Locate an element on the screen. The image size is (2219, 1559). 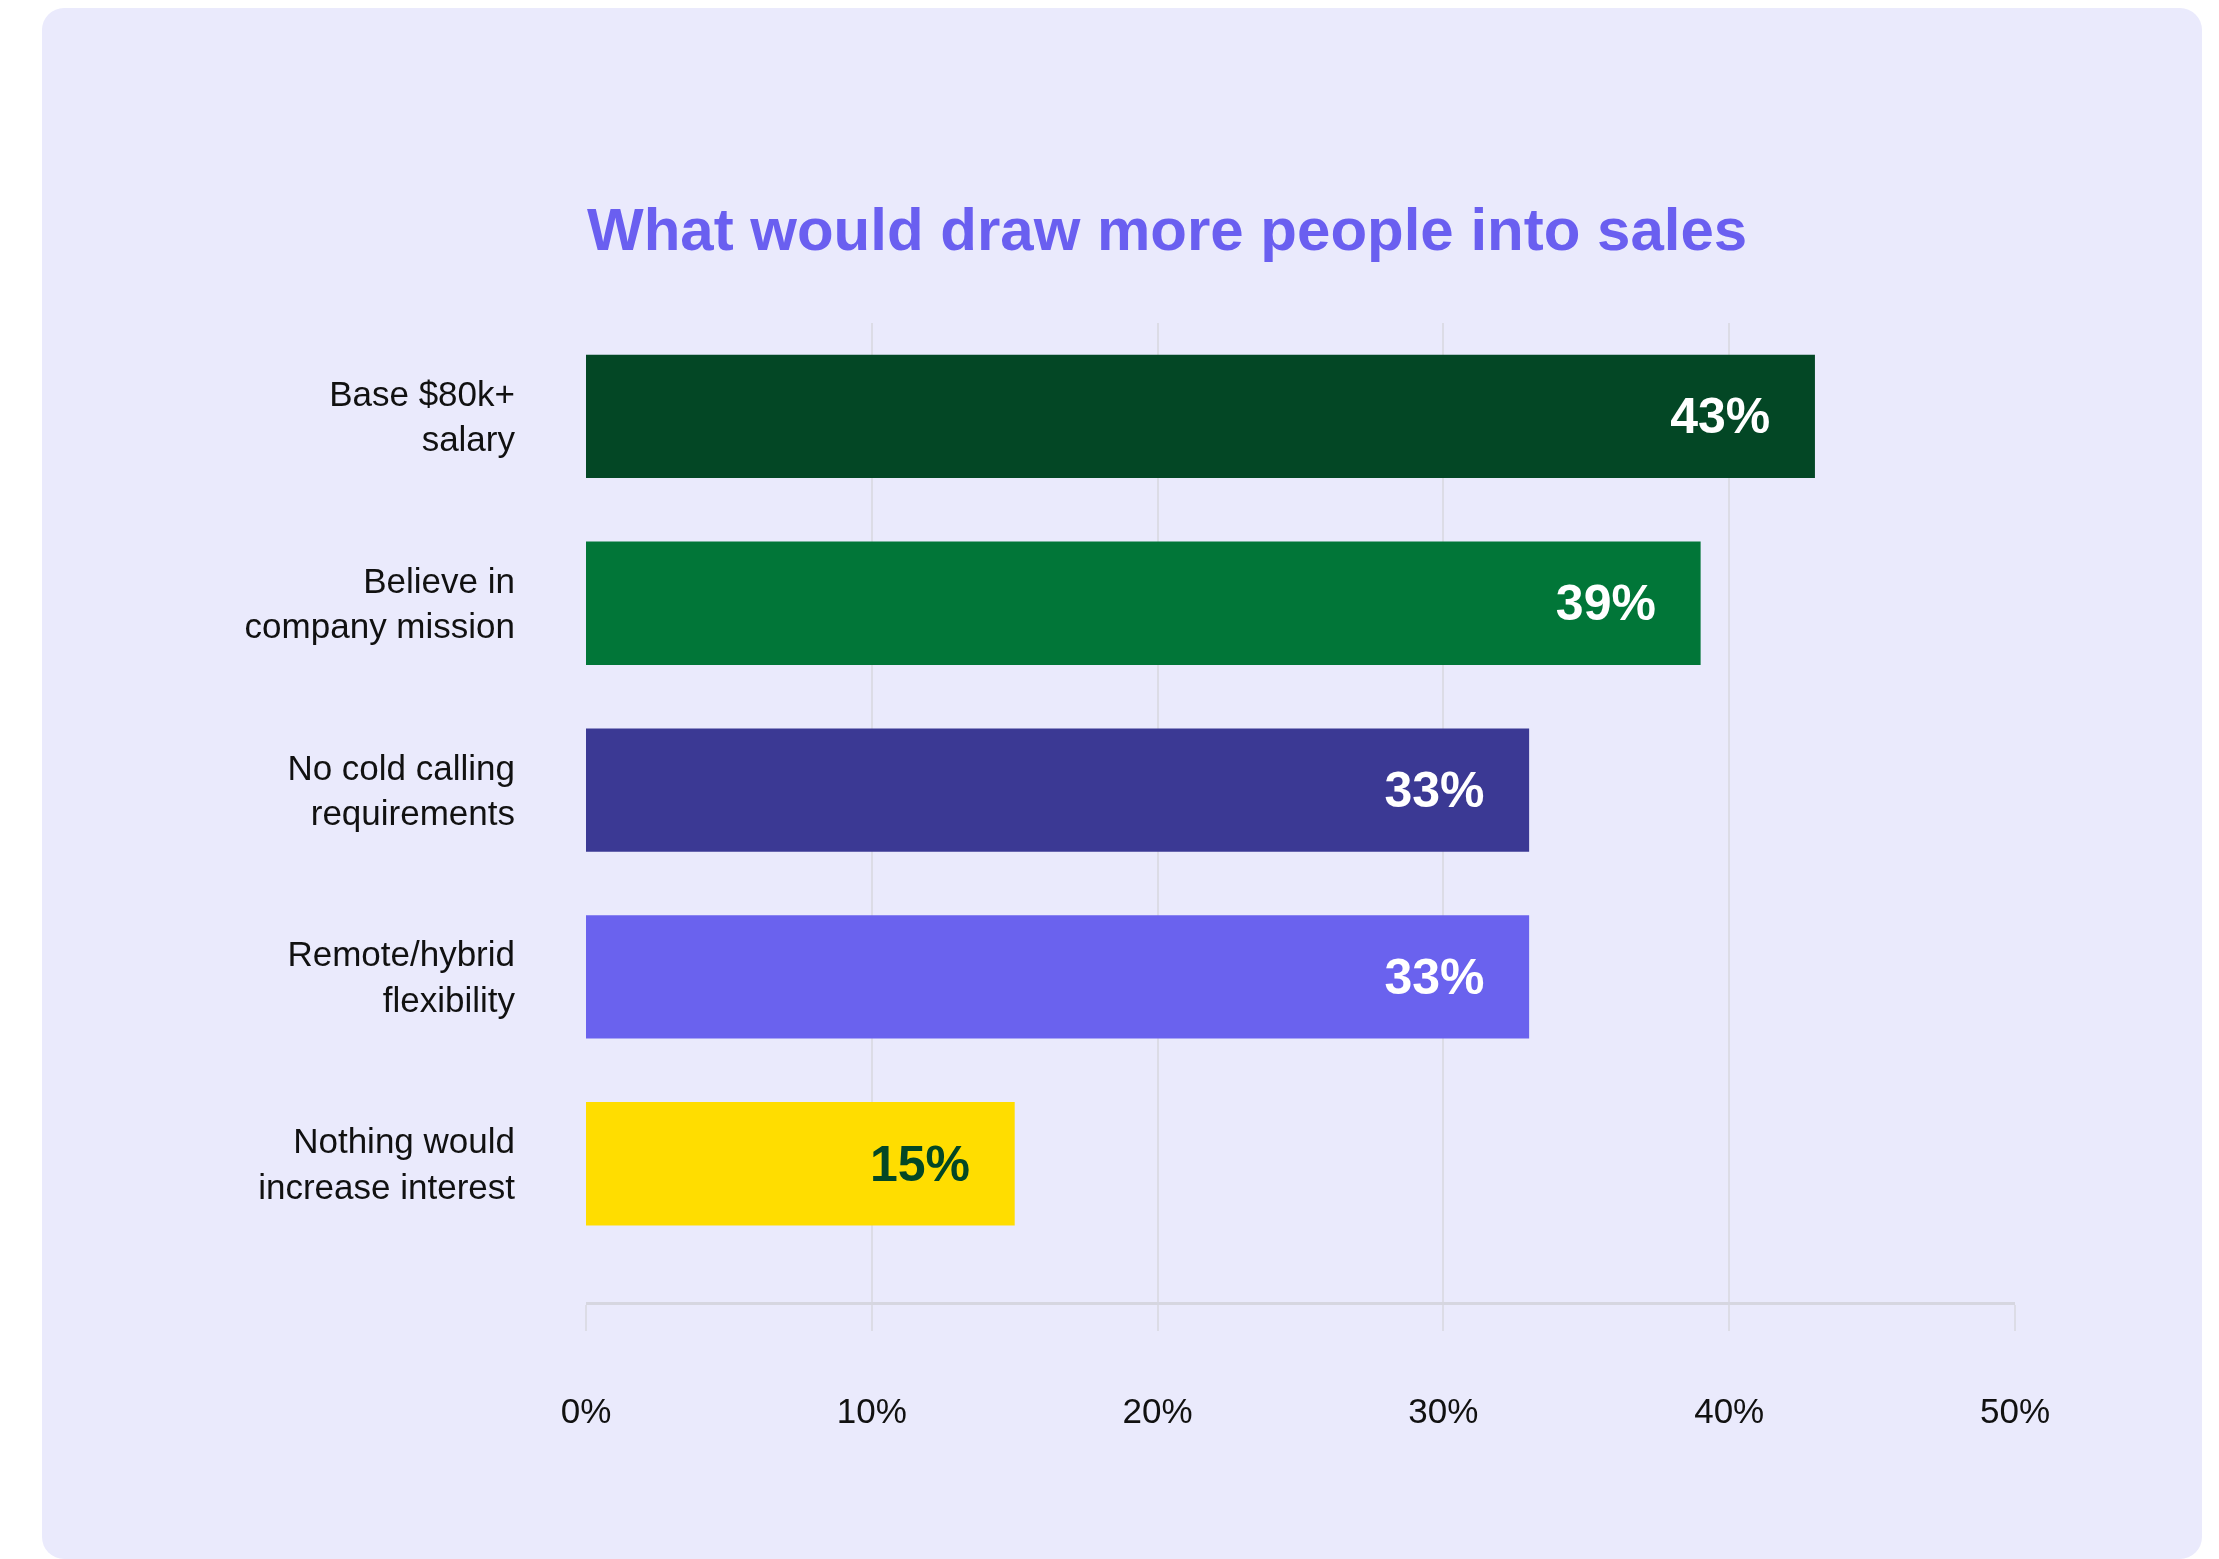
x-tick-label: 10% is located at coordinates (871, 1410).